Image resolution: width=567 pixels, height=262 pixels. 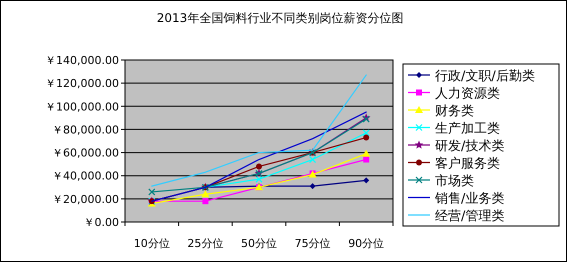 I want to click on y-tick-label: ￥40,000.00, so click(x=85, y=176).